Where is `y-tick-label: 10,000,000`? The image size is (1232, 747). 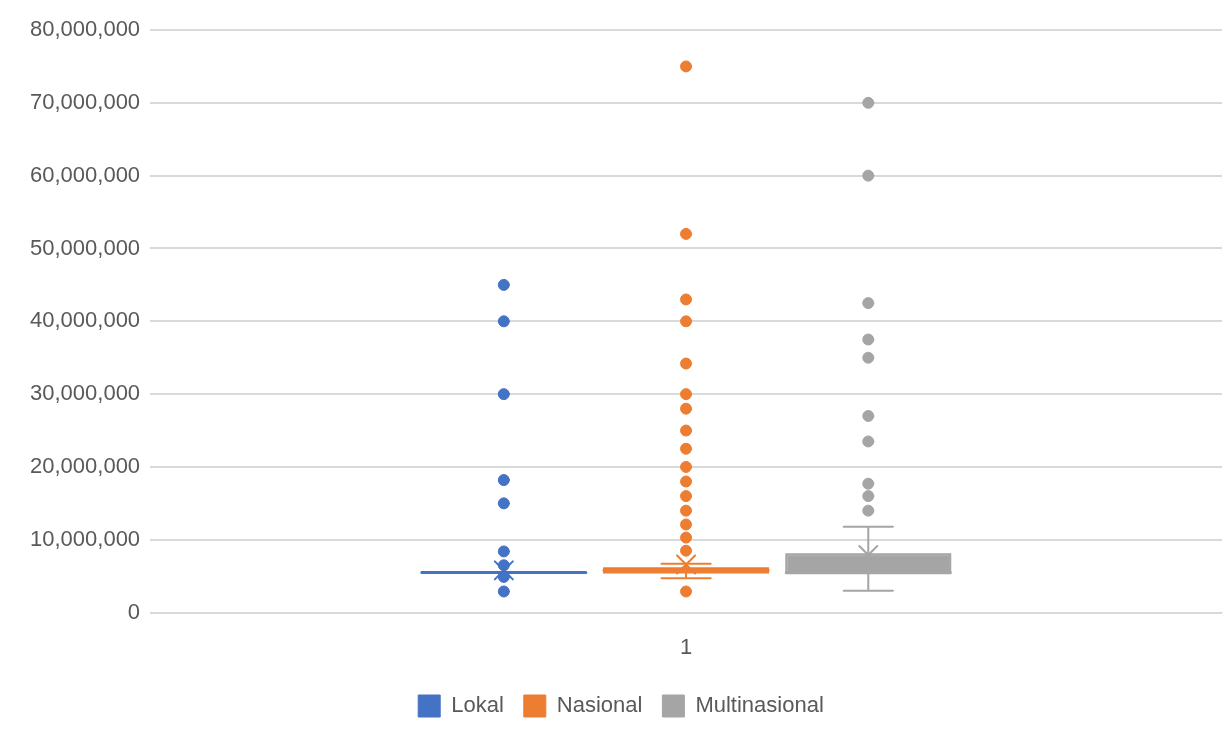
y-tick-label: 10,000,000 is located at coordinates (85, 538).